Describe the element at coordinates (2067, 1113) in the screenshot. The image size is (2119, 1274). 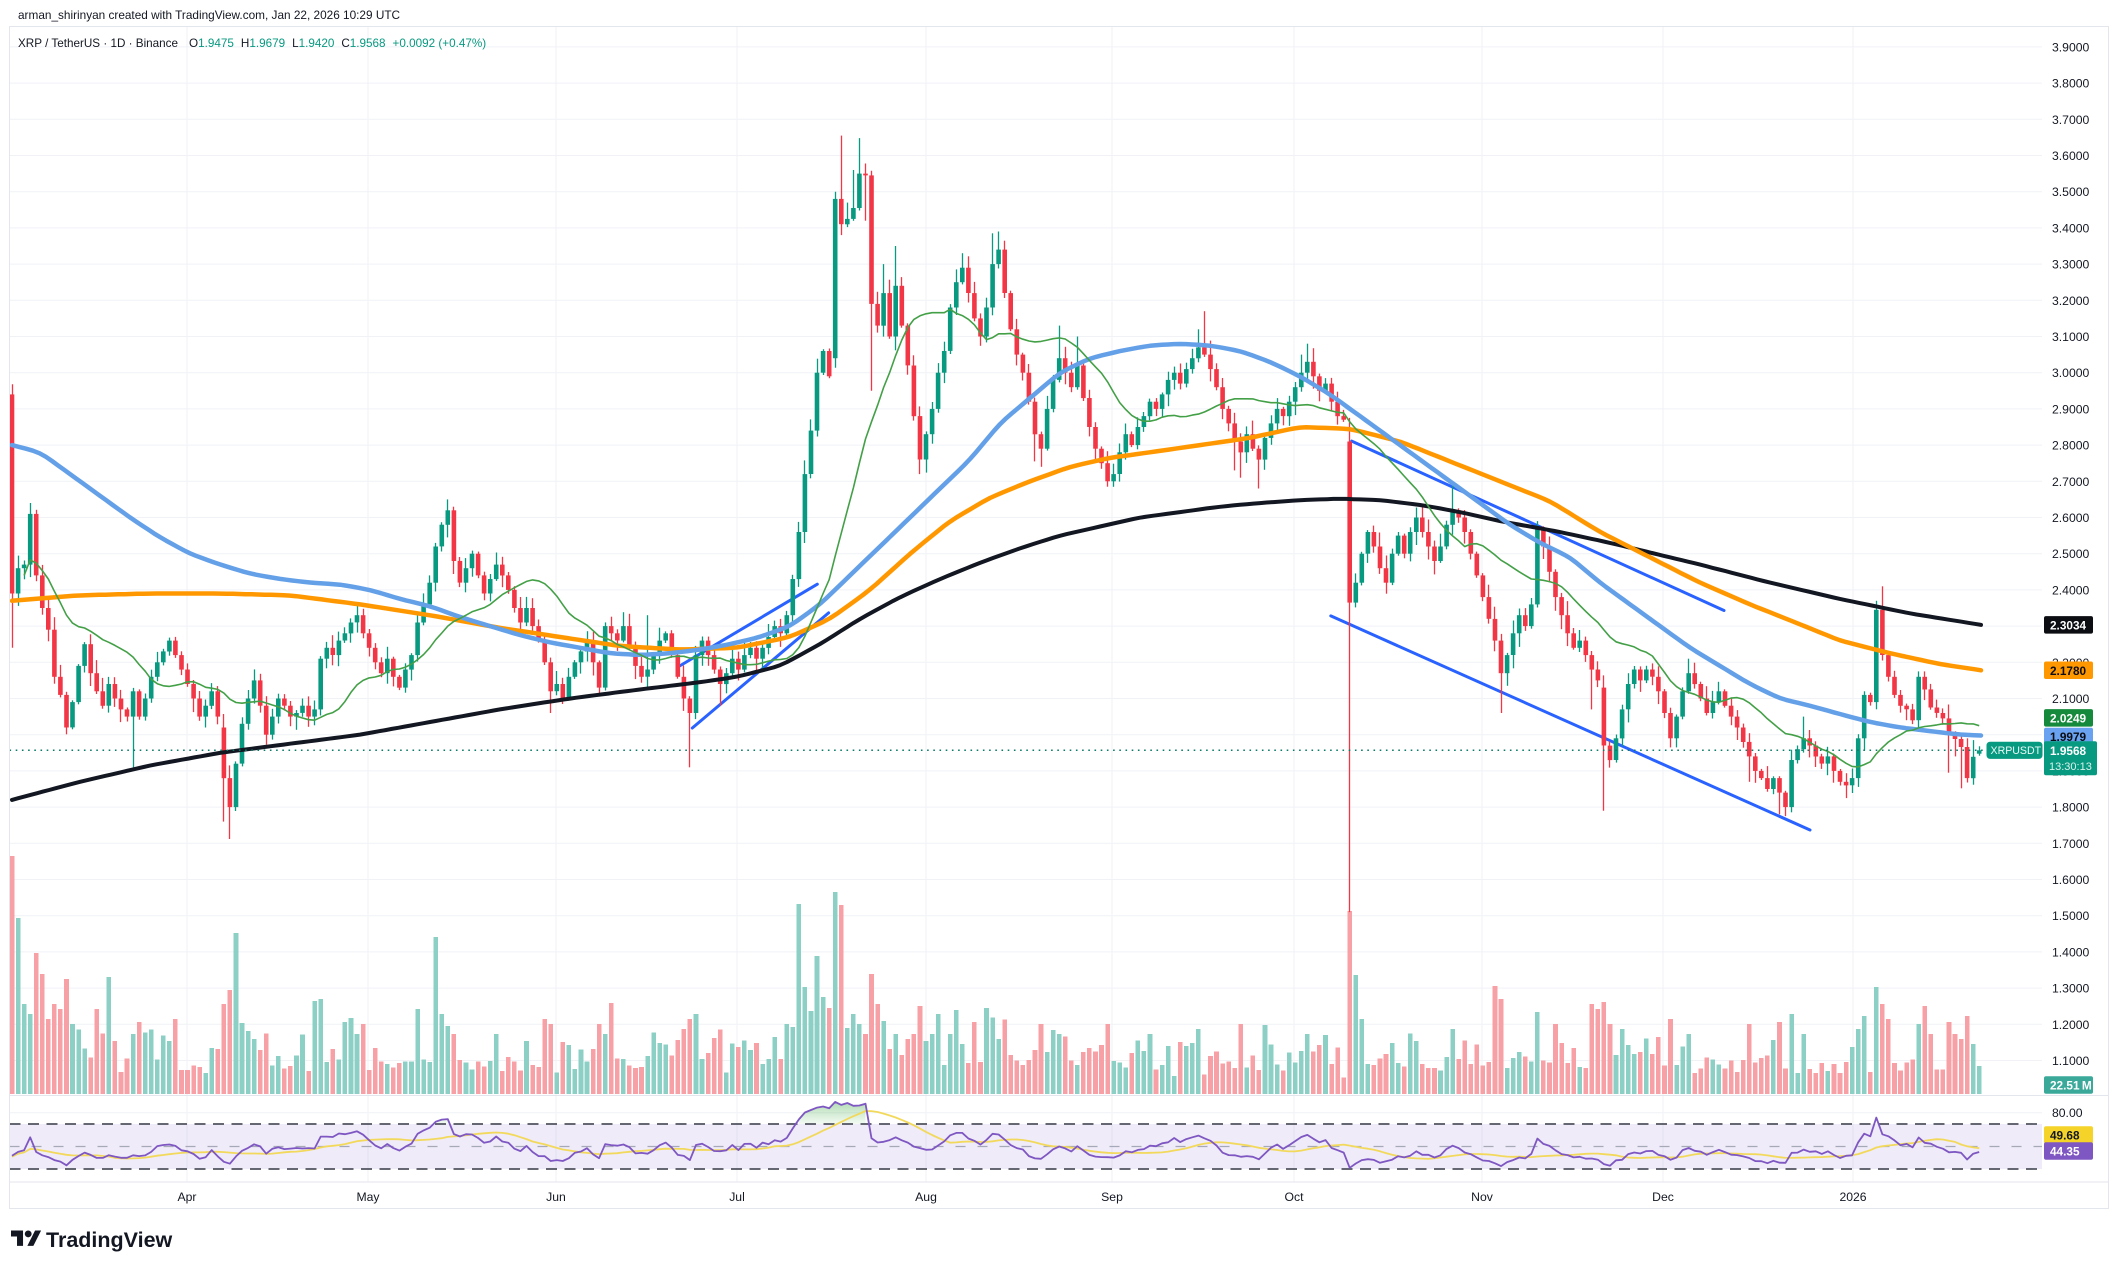
I see `svg-text: 80.00` at that location.